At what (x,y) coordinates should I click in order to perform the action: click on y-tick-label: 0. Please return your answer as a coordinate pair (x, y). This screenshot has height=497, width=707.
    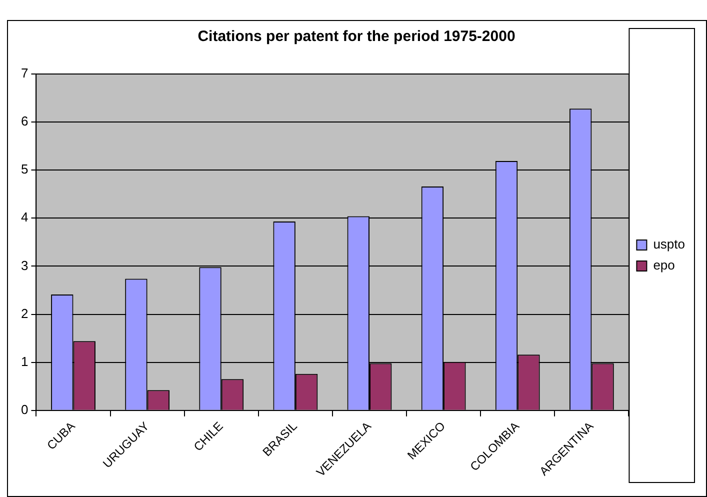
    Looking at the image, I should click on (24, 409).